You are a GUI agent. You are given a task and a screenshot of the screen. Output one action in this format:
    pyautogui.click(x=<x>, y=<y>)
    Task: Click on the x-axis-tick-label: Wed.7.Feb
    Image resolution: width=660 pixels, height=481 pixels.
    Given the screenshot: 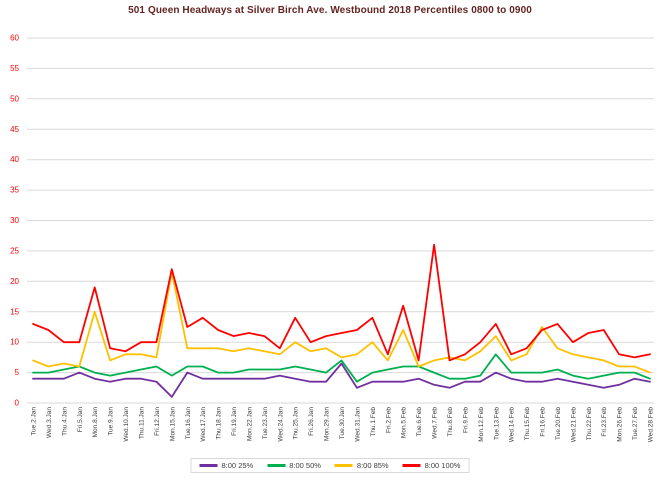 What is the action you would take?
    pyautogui.click(x=435, y=423)
    